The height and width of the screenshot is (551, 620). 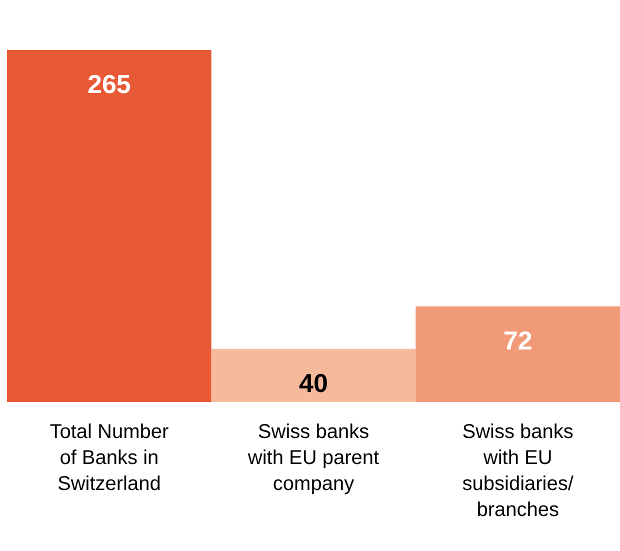 I want to click on data-label: 40, so click(x=313, y=383).